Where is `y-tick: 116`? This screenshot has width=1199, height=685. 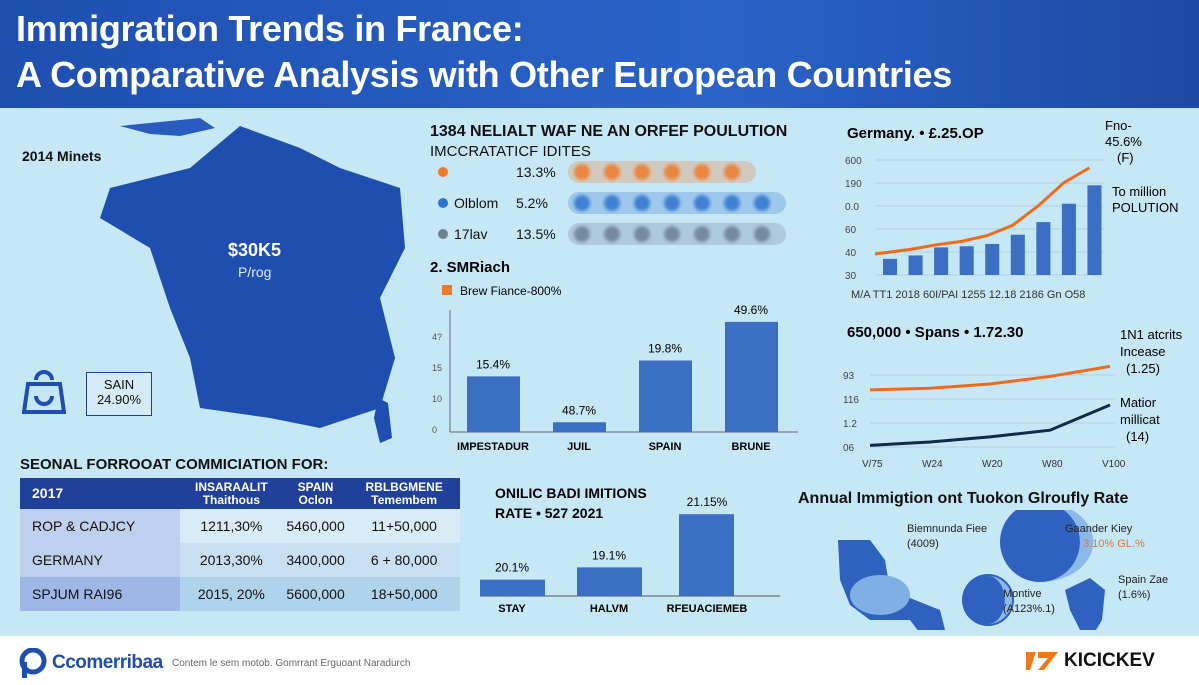 y-tick: 116 is located at coordinates (851, 400).